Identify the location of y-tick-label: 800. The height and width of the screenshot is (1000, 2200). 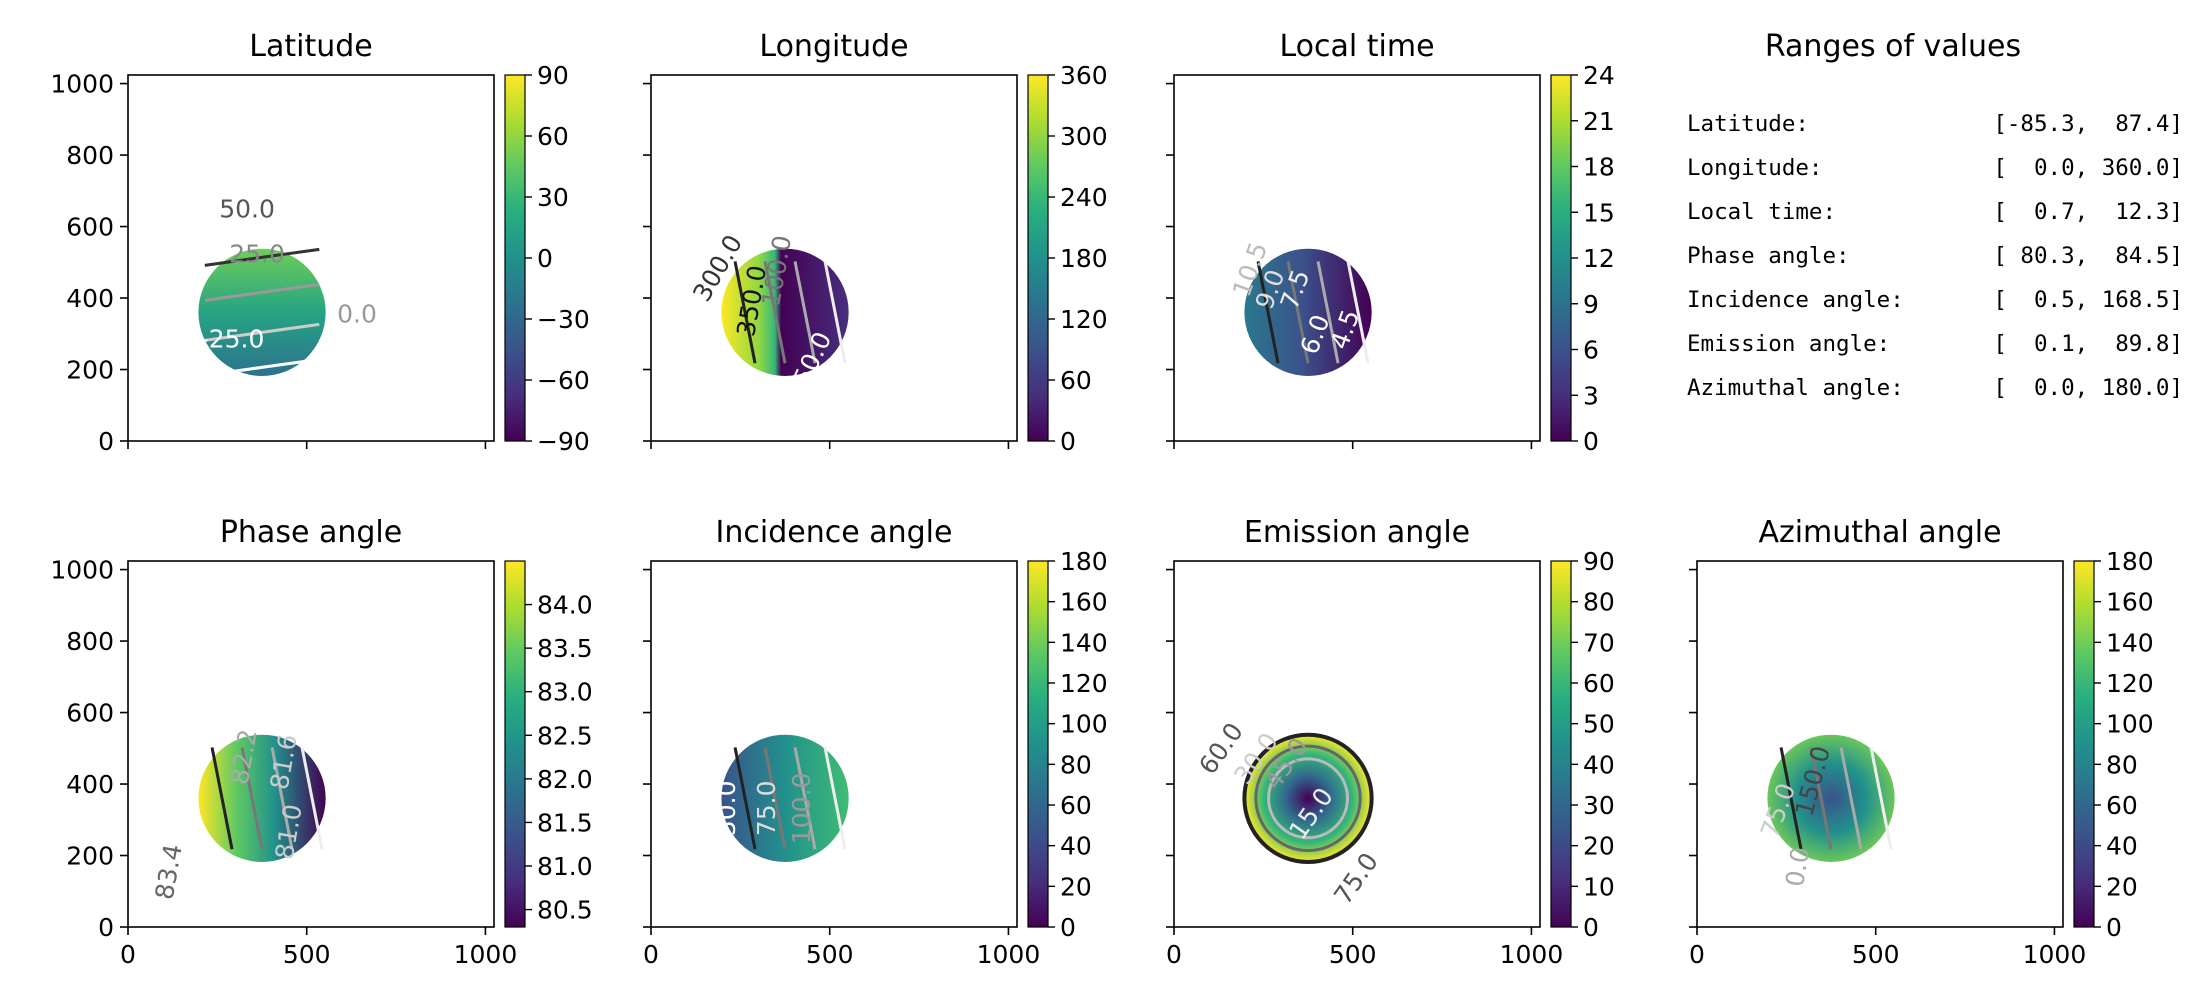
(90, 641).